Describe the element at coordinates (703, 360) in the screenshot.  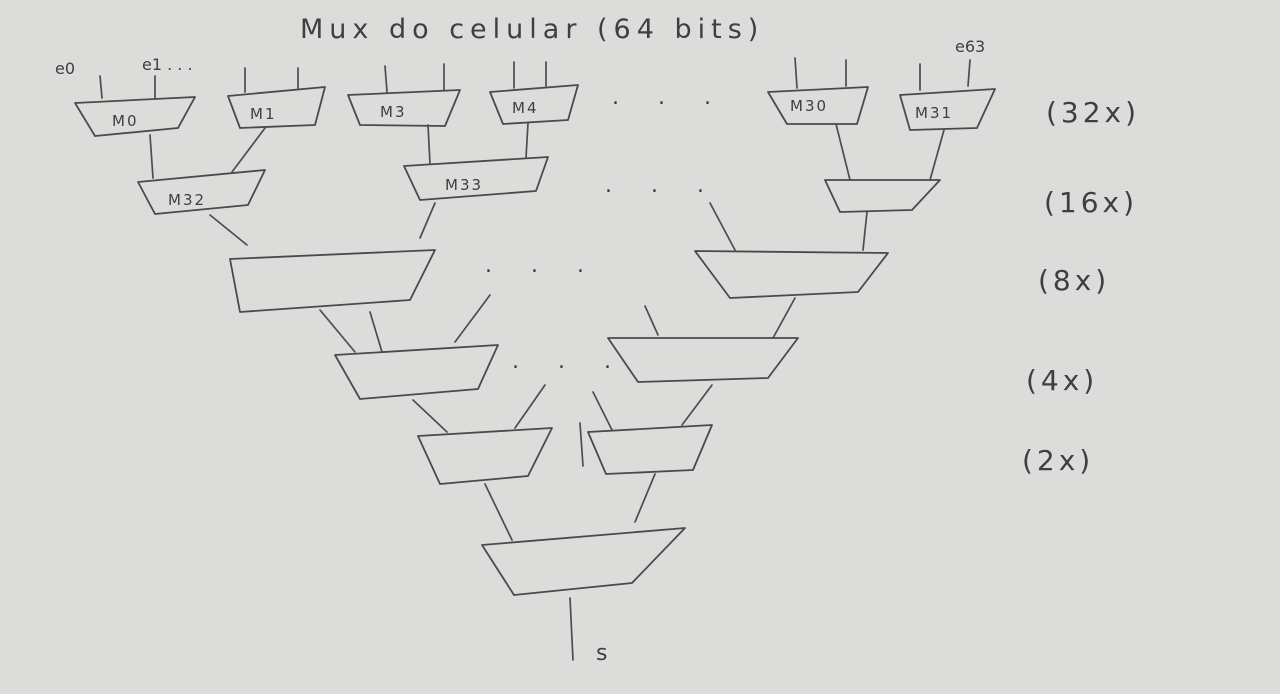
I see `mux-level4-right` at that location.